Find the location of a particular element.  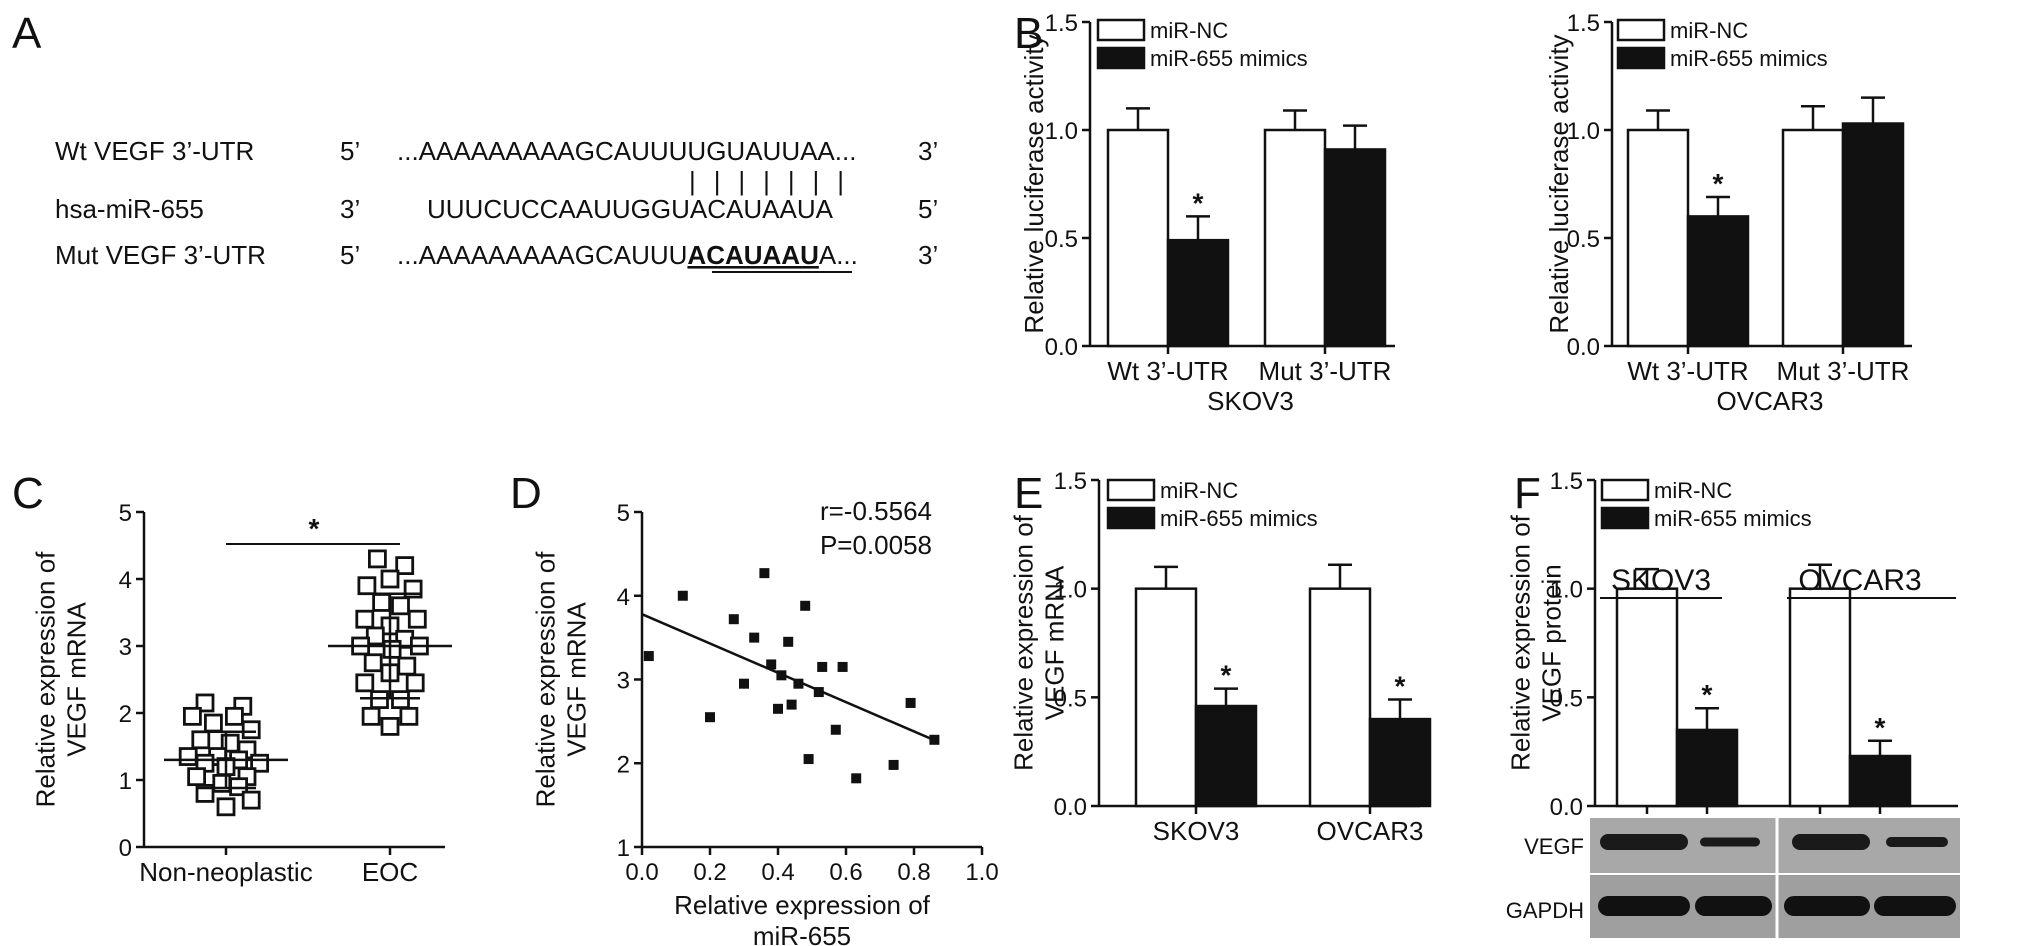

f-y-tick-label-0: 0.0 is located at coordinates (1566, 807).